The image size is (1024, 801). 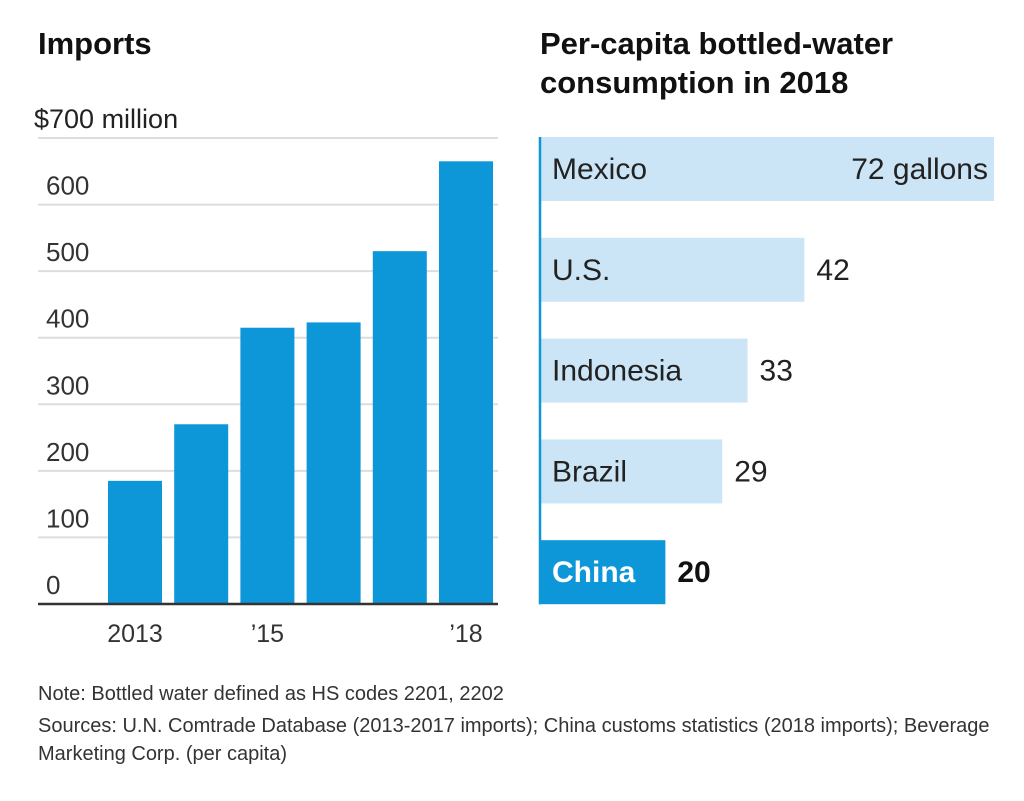 I want to click on bar-value-label: 42, so click(x=832, y=270).